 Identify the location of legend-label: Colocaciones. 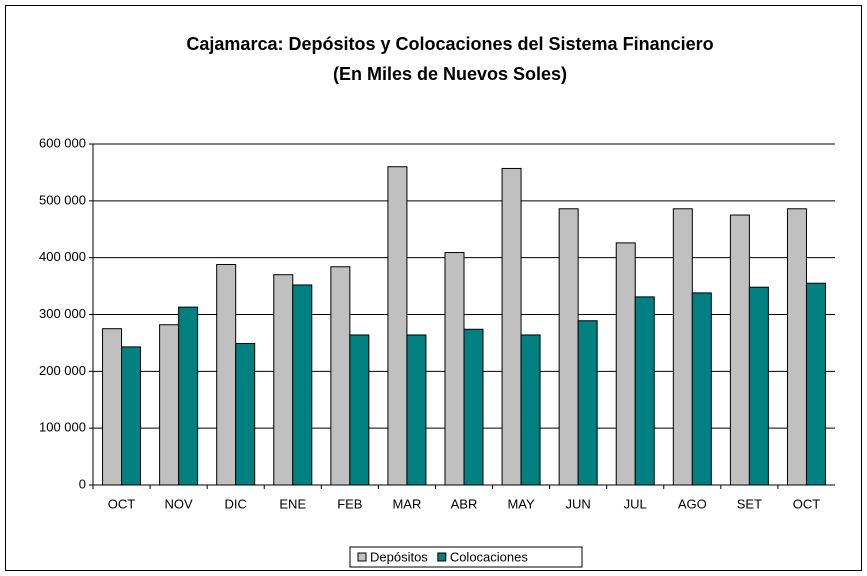
(489, 556).